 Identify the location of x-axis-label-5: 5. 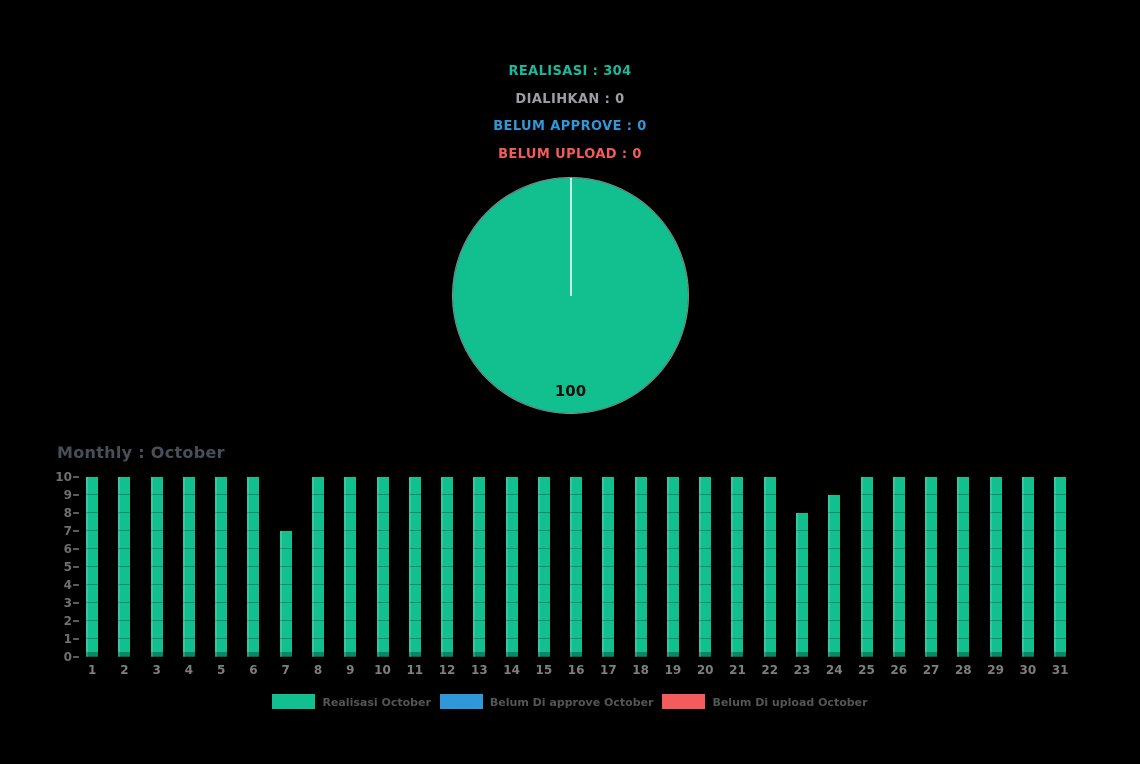
(221, 670).